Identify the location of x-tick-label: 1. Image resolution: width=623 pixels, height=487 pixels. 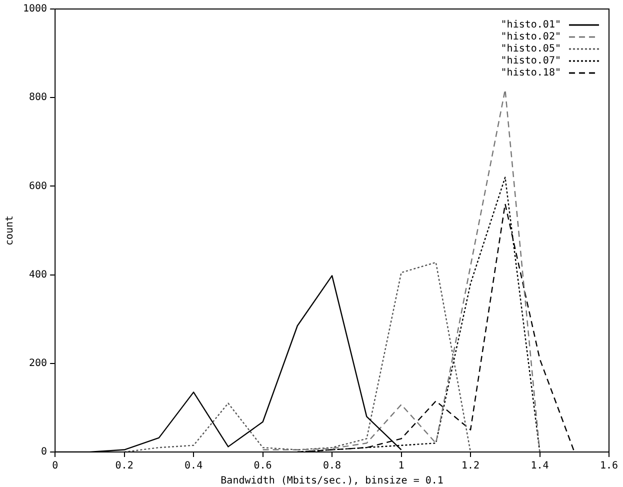
(401, 466).